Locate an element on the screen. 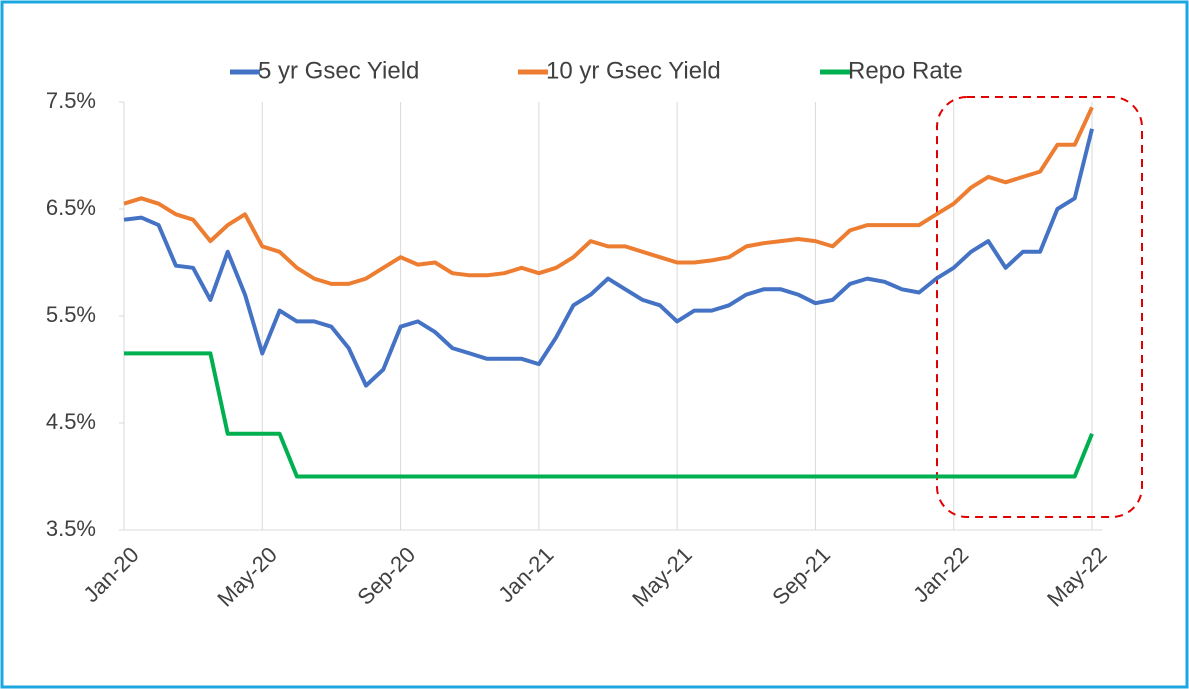 The width and height of the screenshot is (1189, 689). y-tick-label: 3.5% is located at coordinates (71, 528).